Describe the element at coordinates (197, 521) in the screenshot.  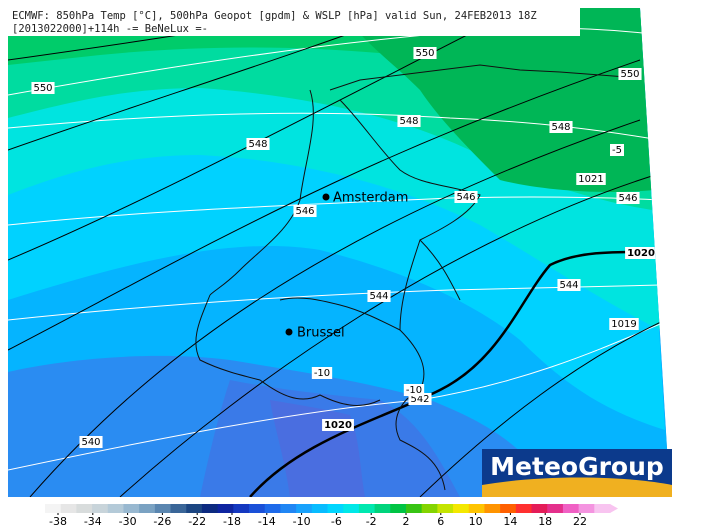
I see `colorbar-tick-label: -22` at that location.